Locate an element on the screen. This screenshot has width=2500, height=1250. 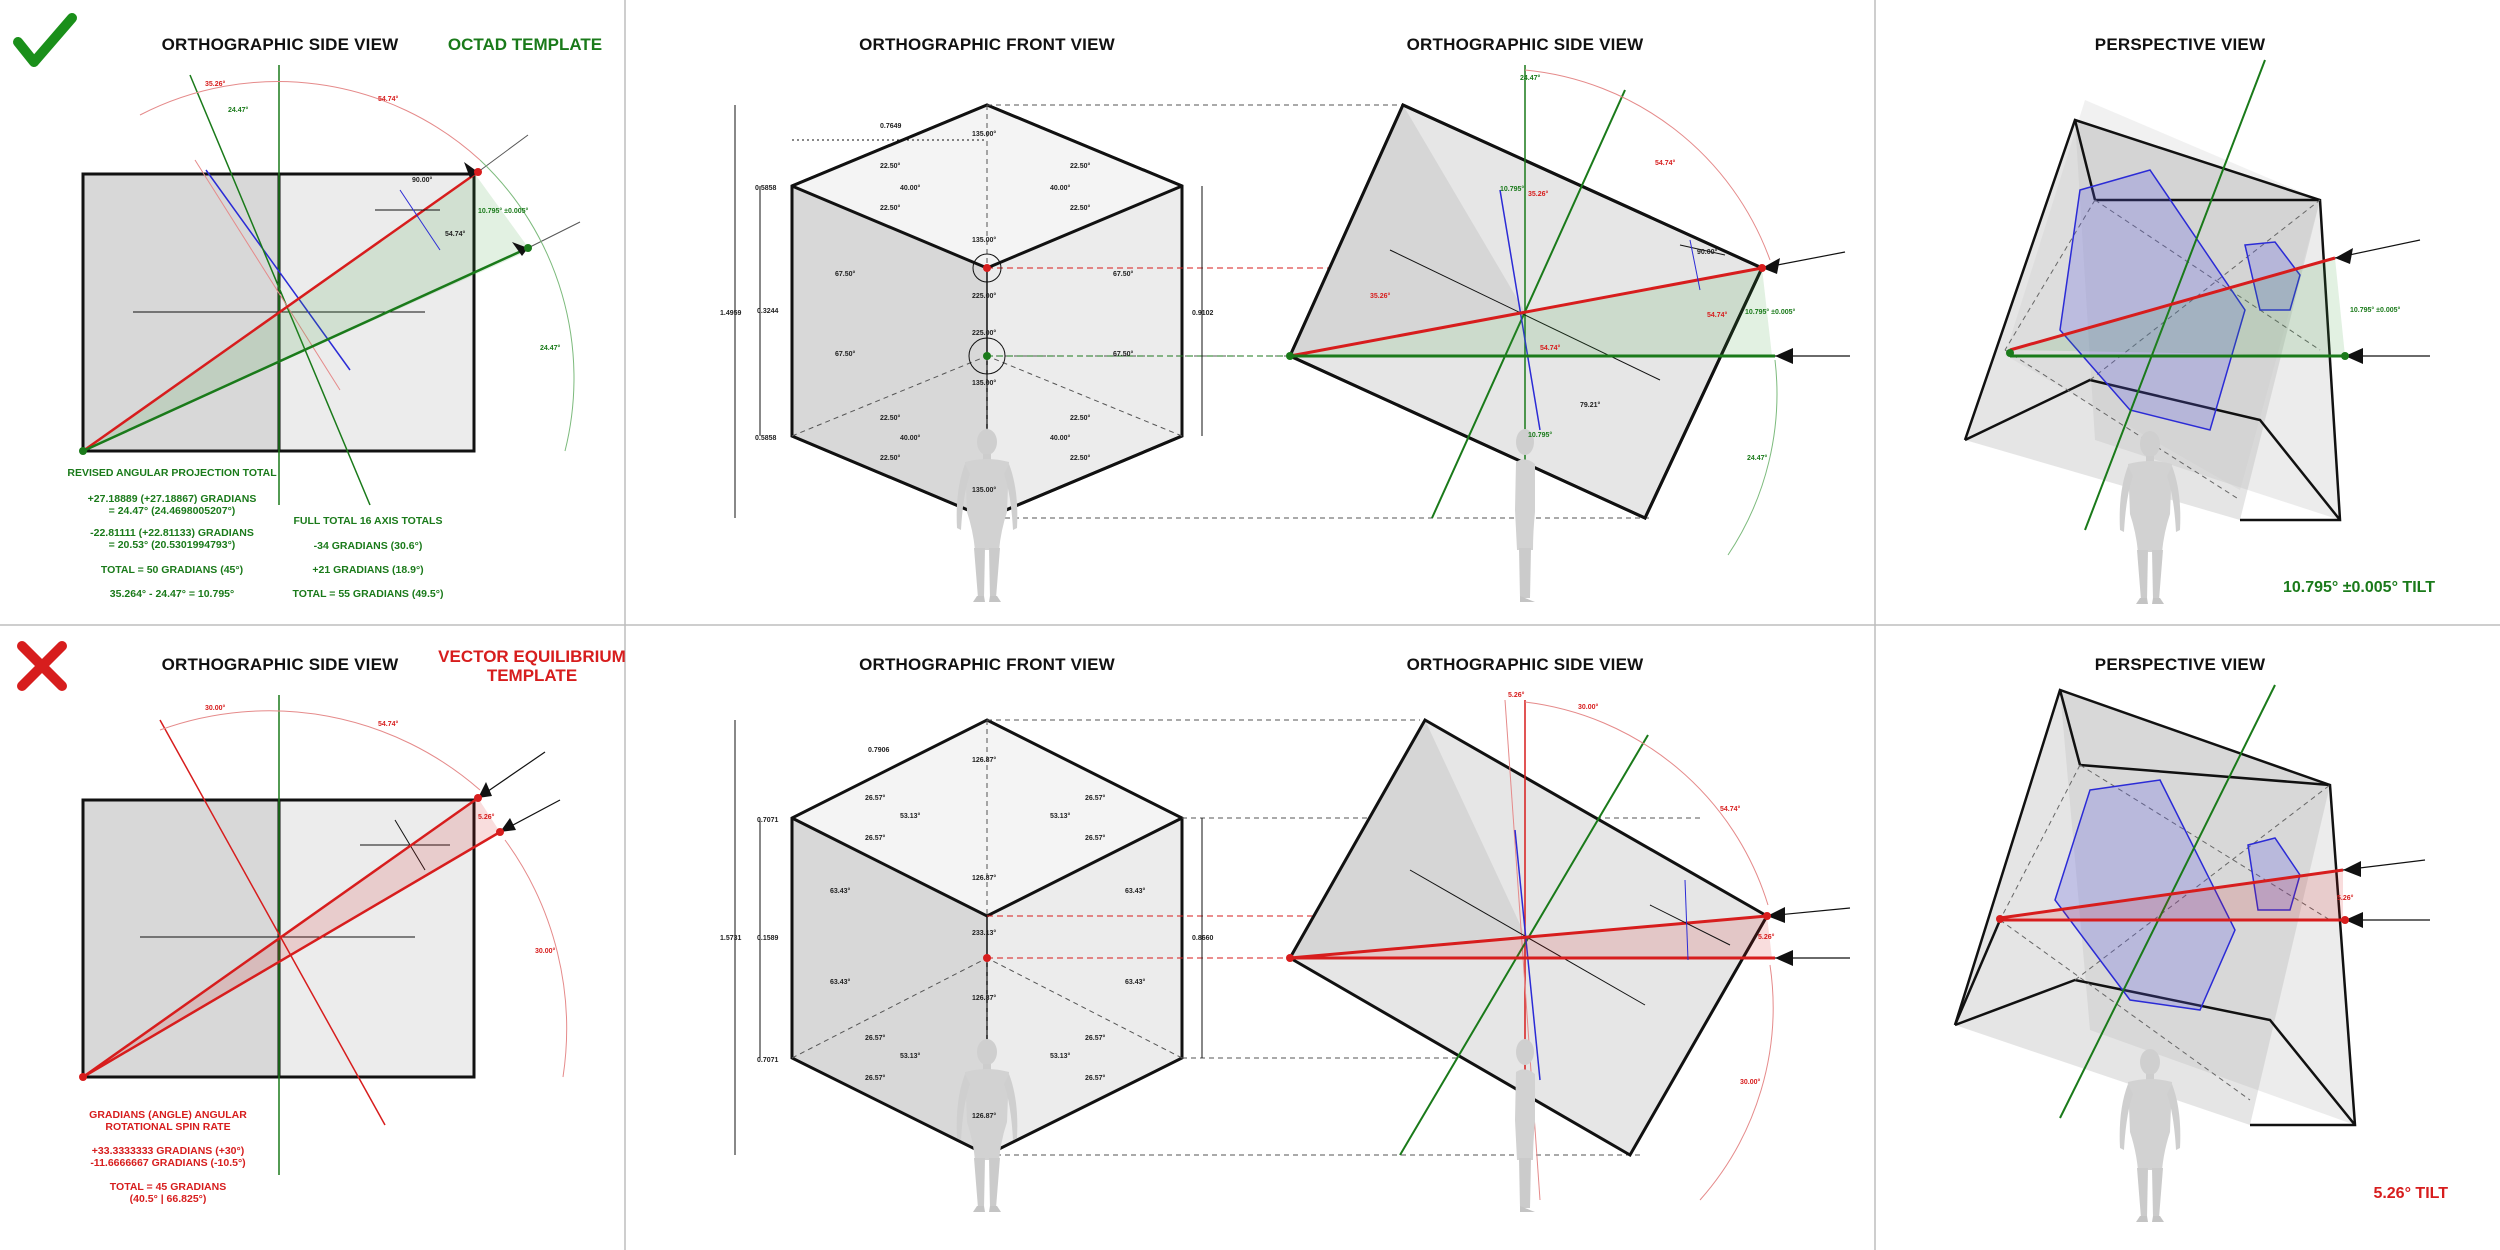
svg-text: -11.6666667 GRADIANS (-10.5°) is located at coordinates (167, 1163).